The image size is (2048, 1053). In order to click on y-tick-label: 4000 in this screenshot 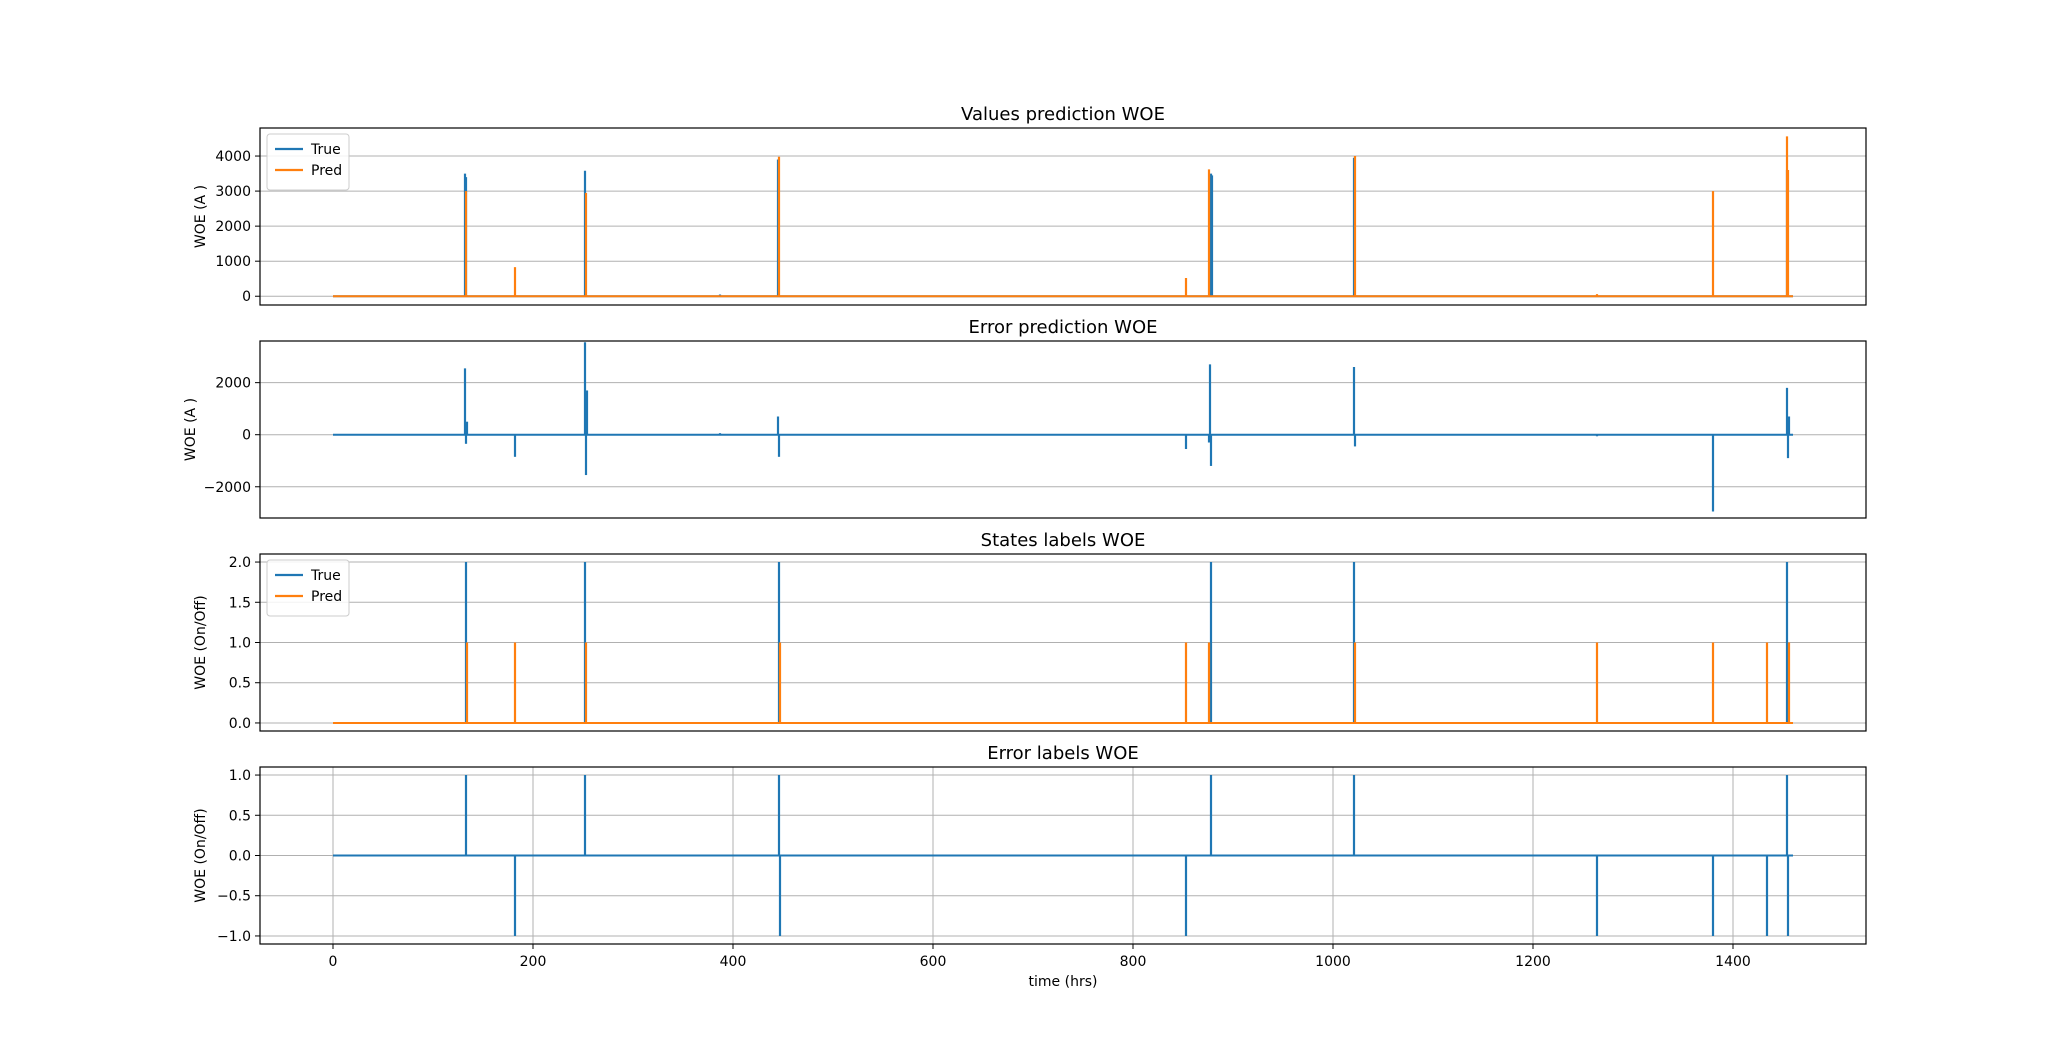, I will do `click(233, 157)`.